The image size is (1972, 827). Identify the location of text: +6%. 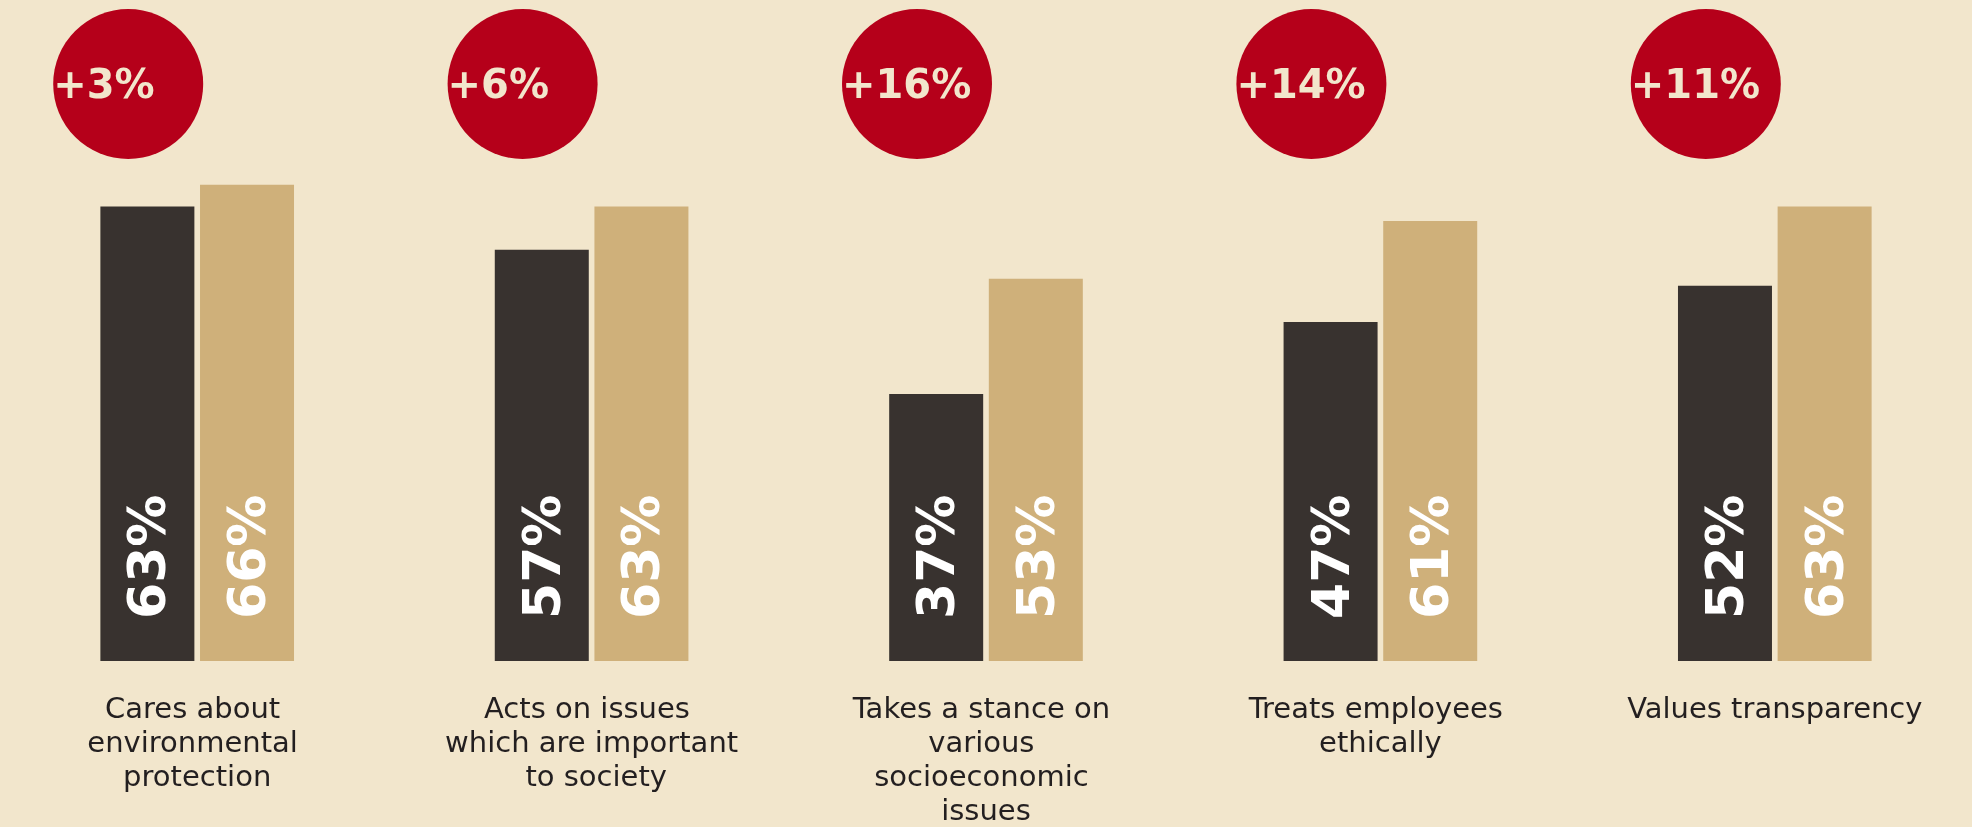
(498, 84).